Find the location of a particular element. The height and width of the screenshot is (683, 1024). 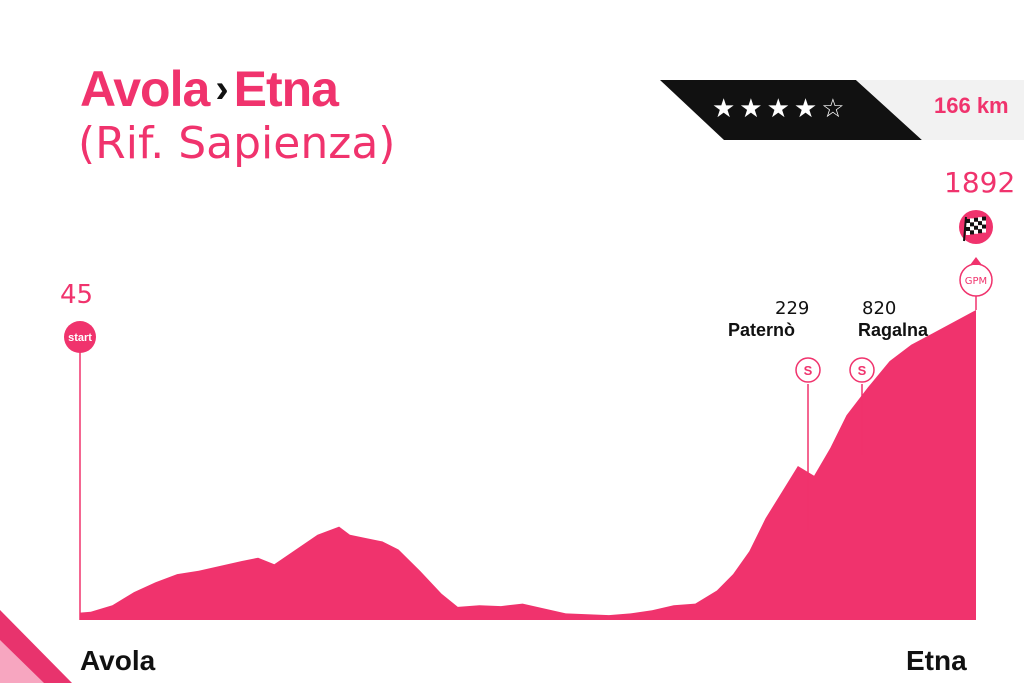

end-place: Etna is located at coordinates (936, 660).